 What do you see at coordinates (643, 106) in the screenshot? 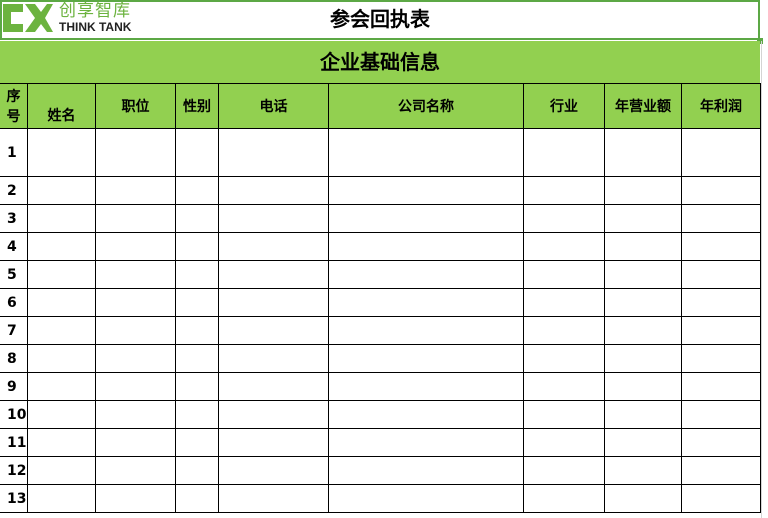
I see `column-header: 年营业额` at bounding box center [643, 106].